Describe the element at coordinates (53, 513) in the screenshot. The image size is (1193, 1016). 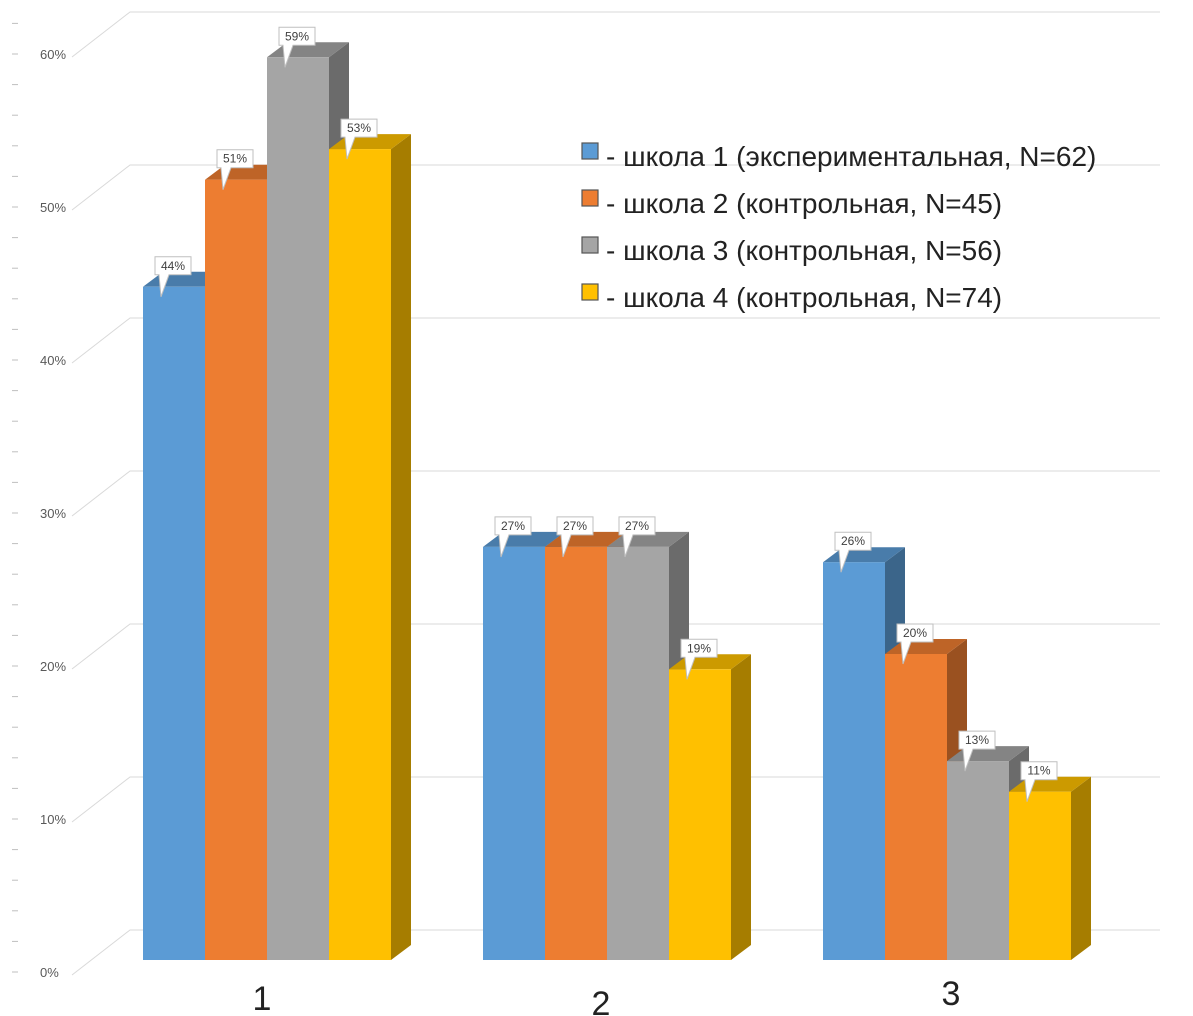
I see `y-tick-label: 30%` at that location.